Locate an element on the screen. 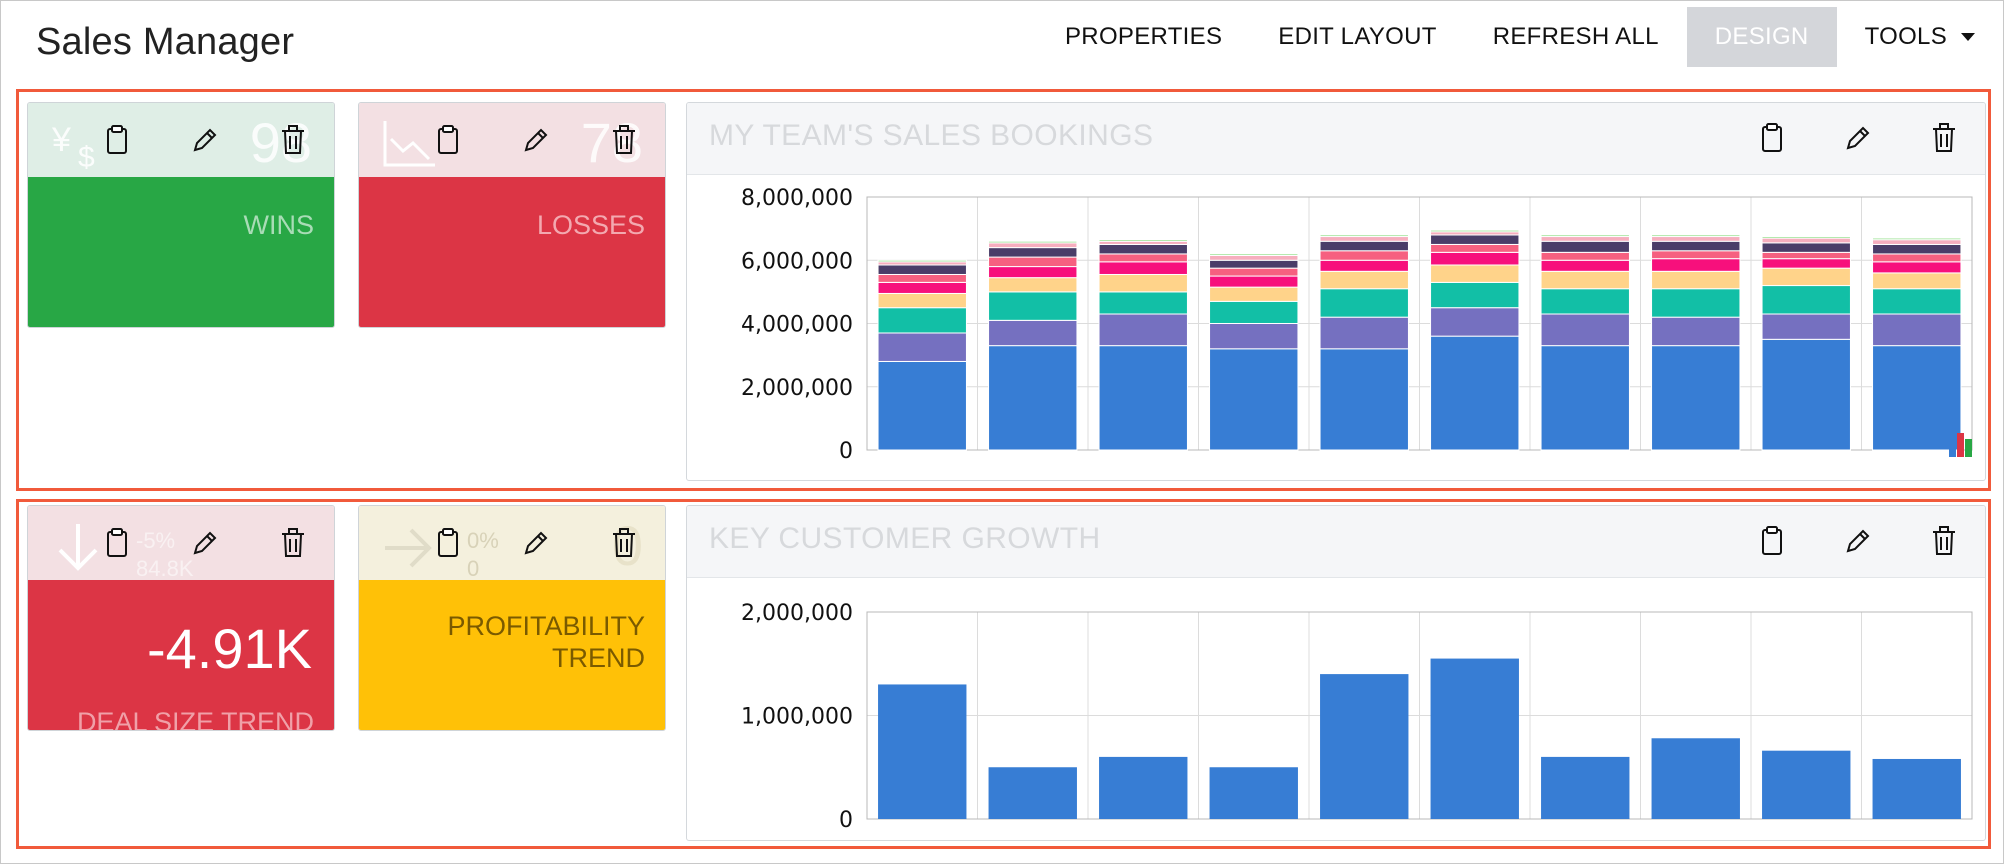  menu-refresh-all: REFRESH ALL is located at coordinates (1575, 36).